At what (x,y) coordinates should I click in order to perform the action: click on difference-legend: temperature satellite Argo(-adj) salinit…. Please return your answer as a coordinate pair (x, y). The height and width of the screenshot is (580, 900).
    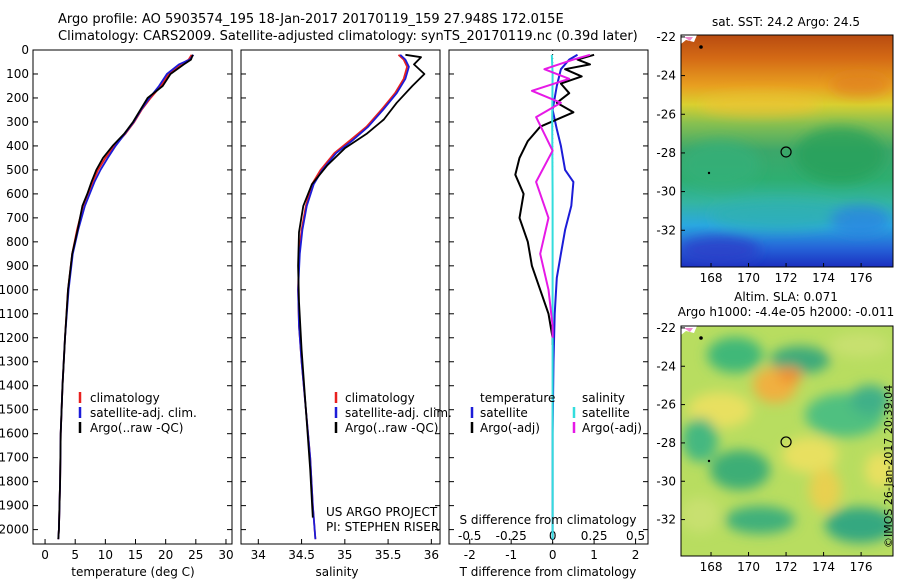
    Looking at the image, I should click on (556, 413).